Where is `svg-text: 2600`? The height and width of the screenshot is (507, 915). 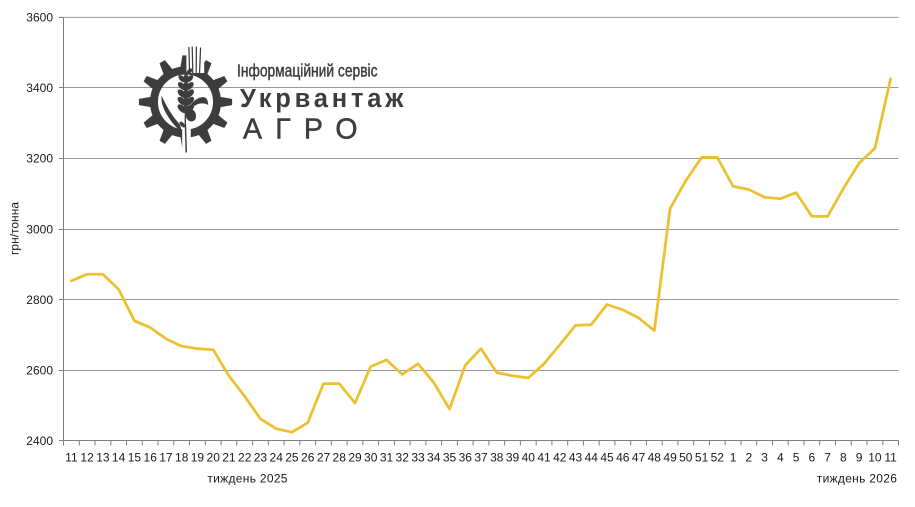 svg-text: 2600 is located at coordinates (39, 370).